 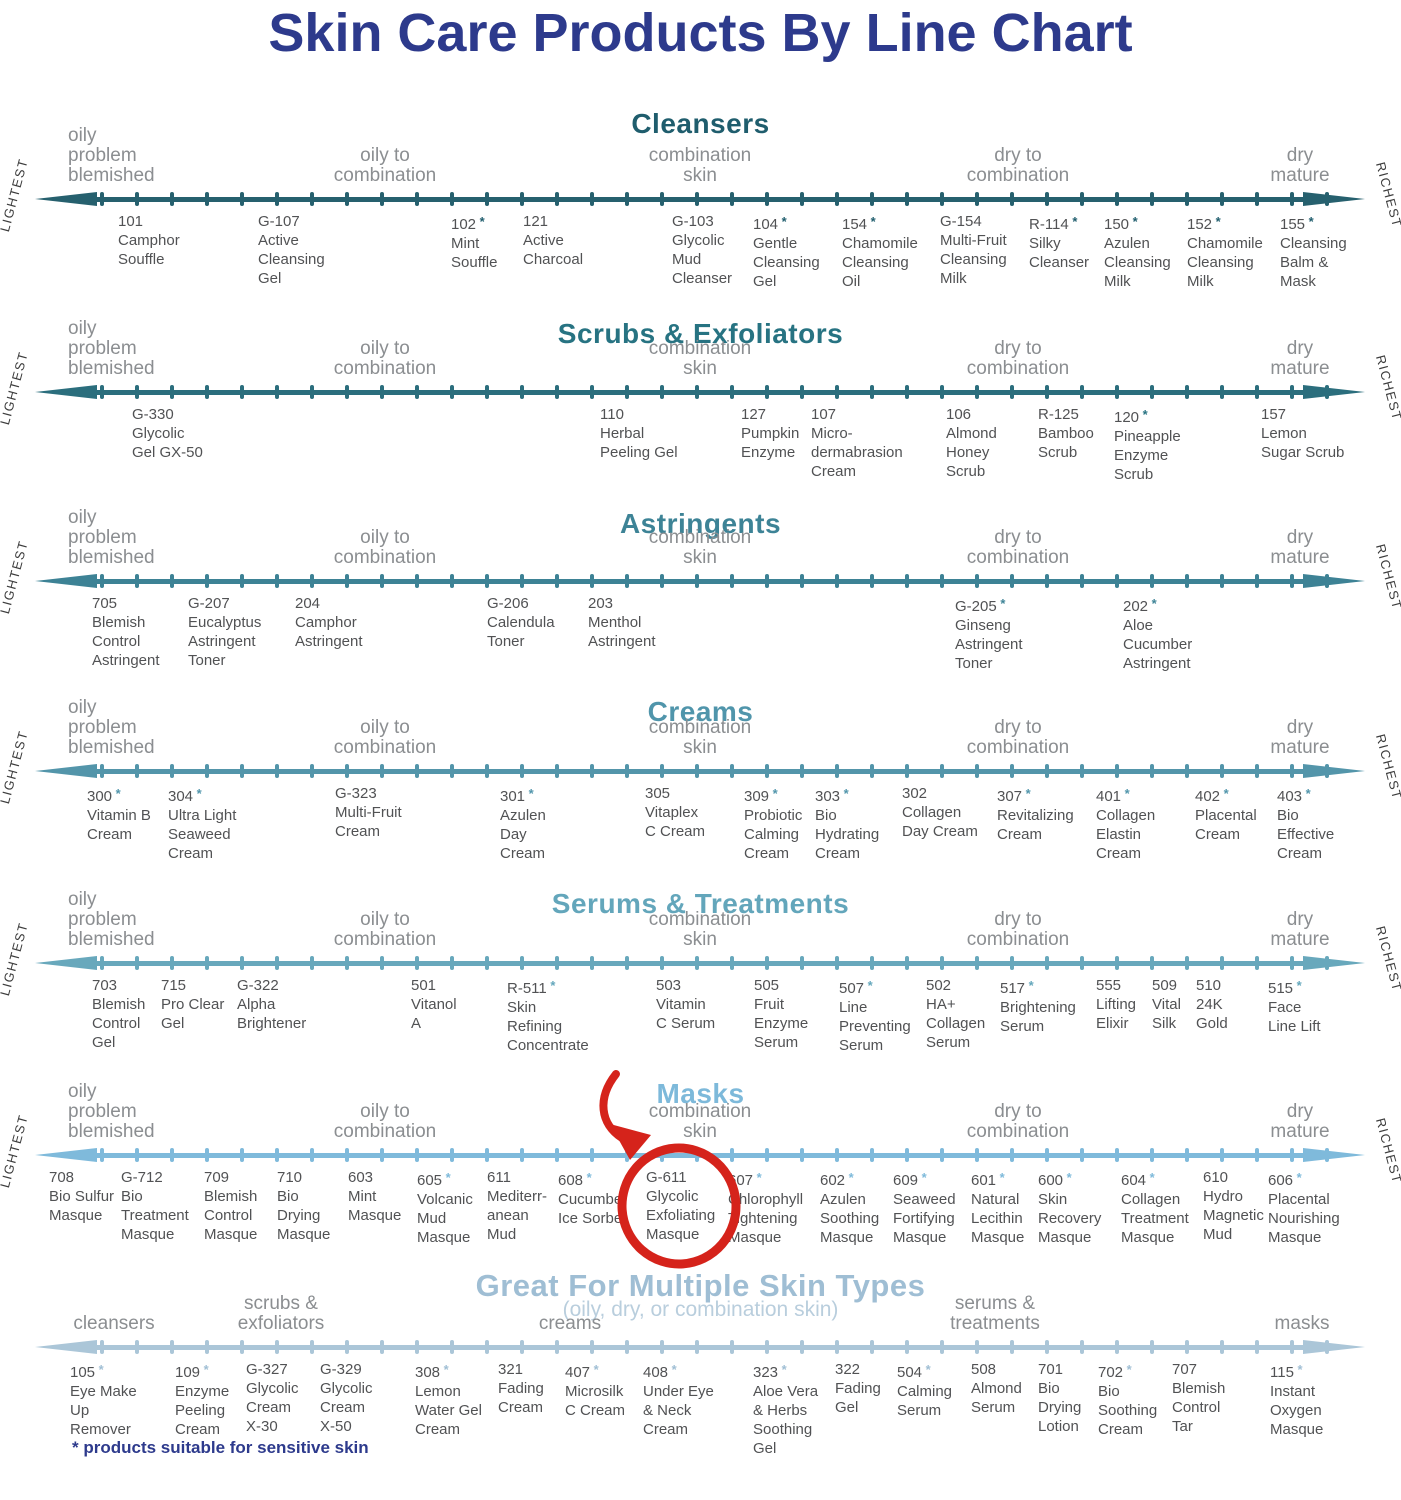 I want to click on product-code: 157, so click(x=1274, y=414).